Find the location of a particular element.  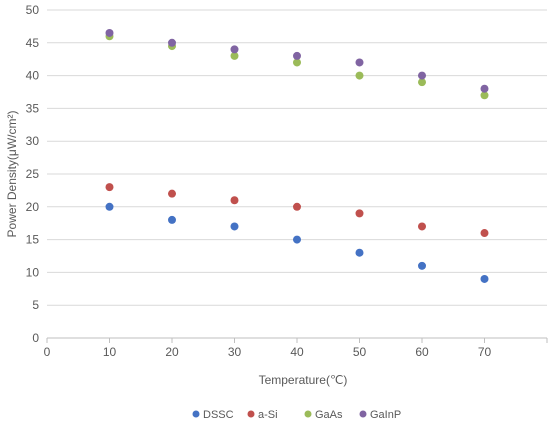

legend: DSSC a-Si GaAs GaInP is located at coordinates (296, 415).